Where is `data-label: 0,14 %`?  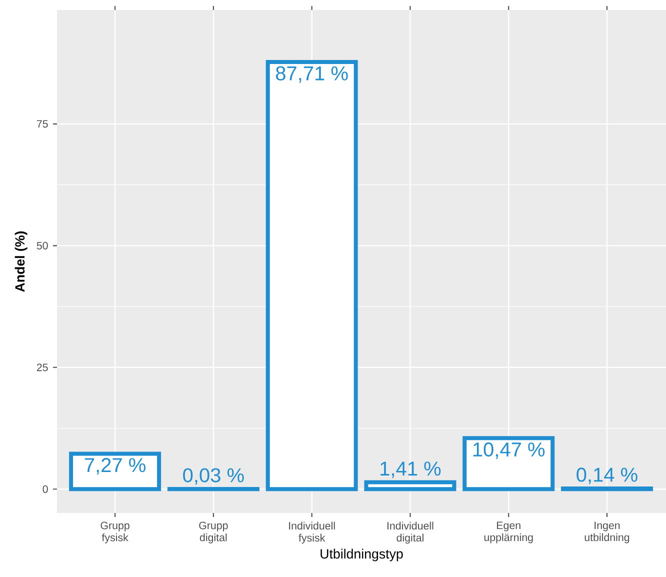 data-label: 0,14 % is located at coordinates (607, 476).